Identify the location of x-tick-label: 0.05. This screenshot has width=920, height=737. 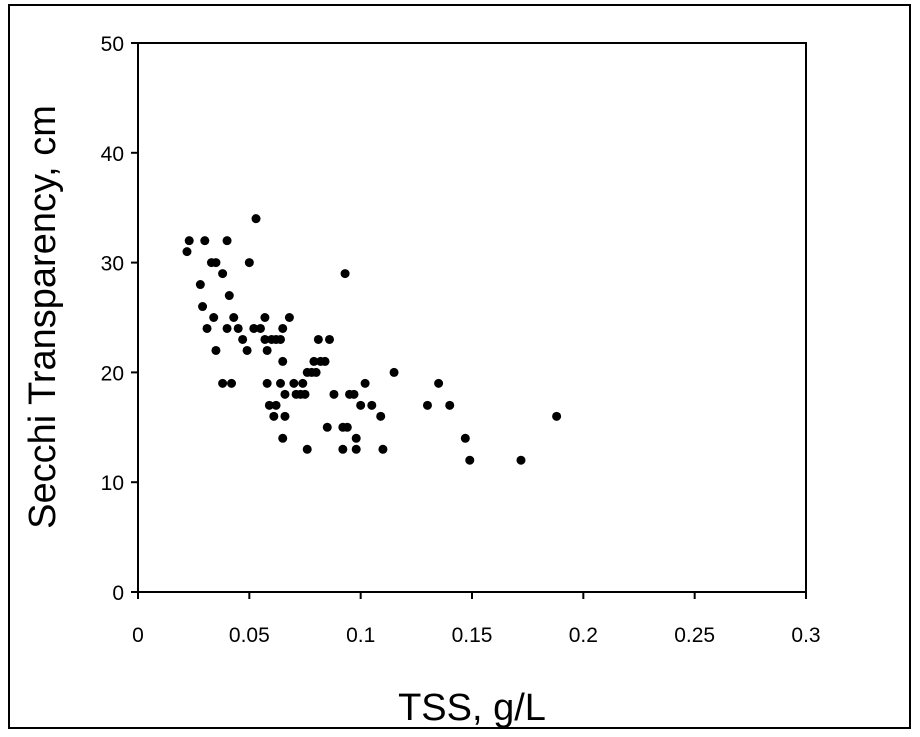
(249, 635).